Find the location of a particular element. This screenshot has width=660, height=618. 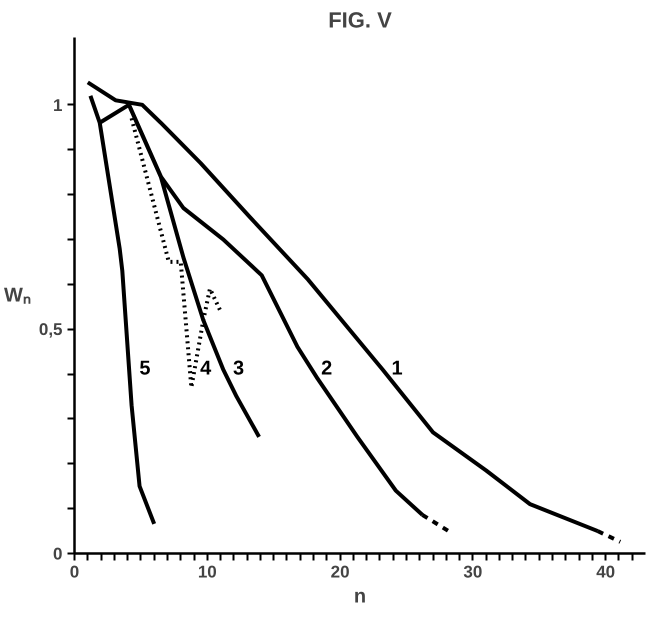

y-tick-label: 0,5 is located at coordinates (50, 330).